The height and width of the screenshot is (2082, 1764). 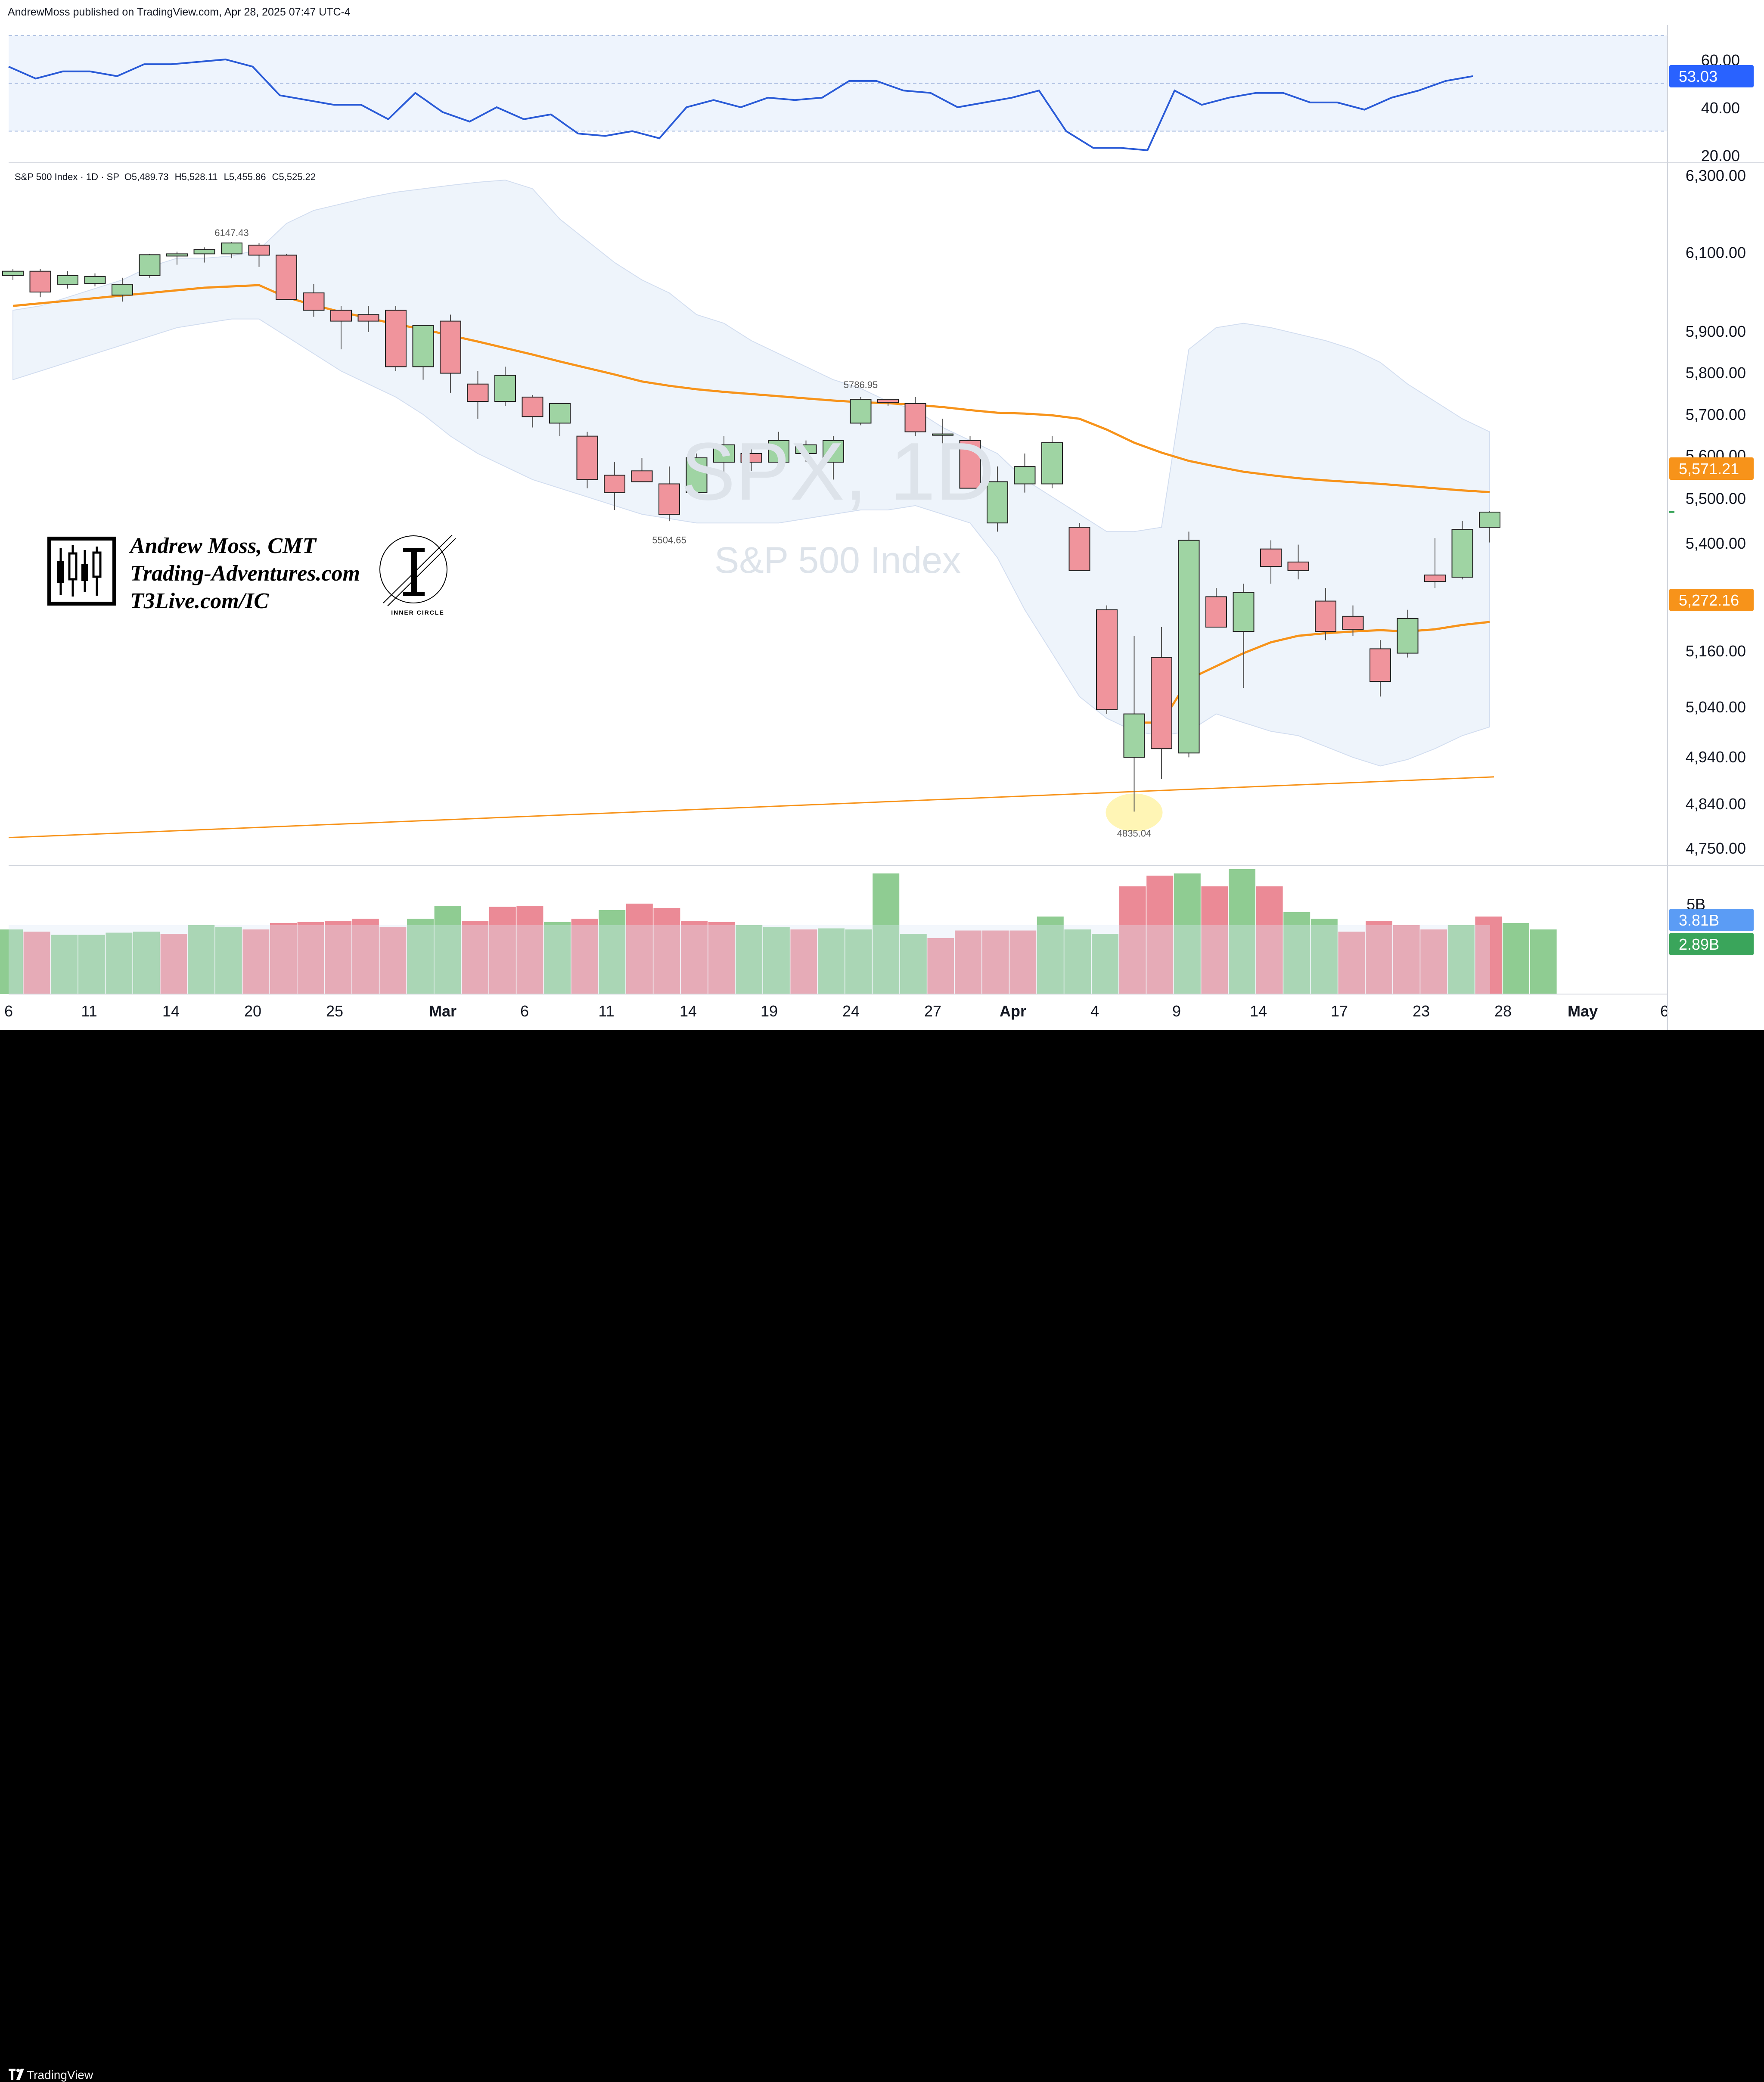 I want to click on time-axis: 6 11 14 20 25 Mar 6 11 14 19 24 27 Apr 4 9 14 17 23 28 May 6, so click(x=837, y=1007).